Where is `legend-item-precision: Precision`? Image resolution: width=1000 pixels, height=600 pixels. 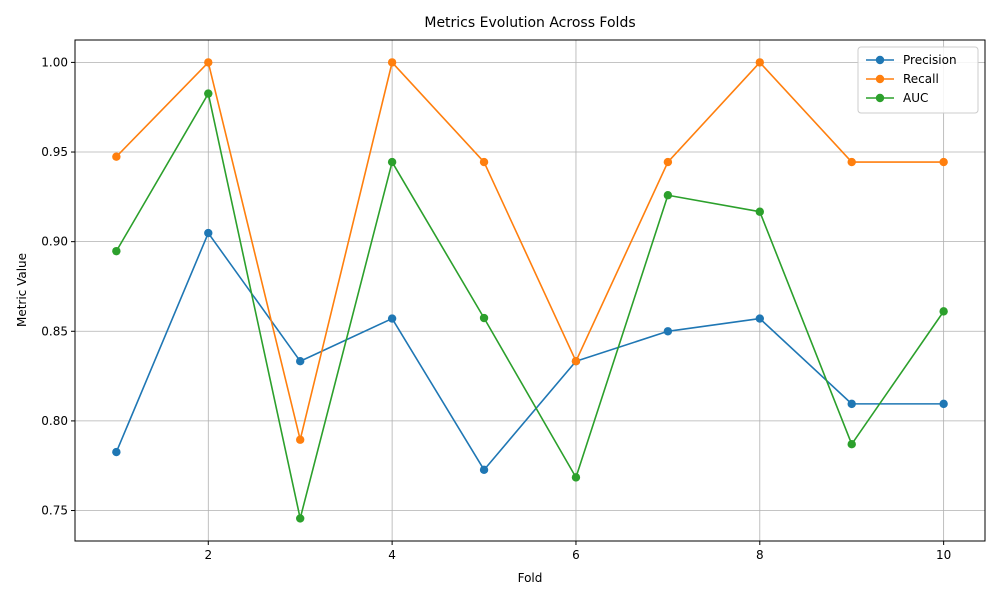 legend-item-precision: Precision is located at coordinates (911, 60).